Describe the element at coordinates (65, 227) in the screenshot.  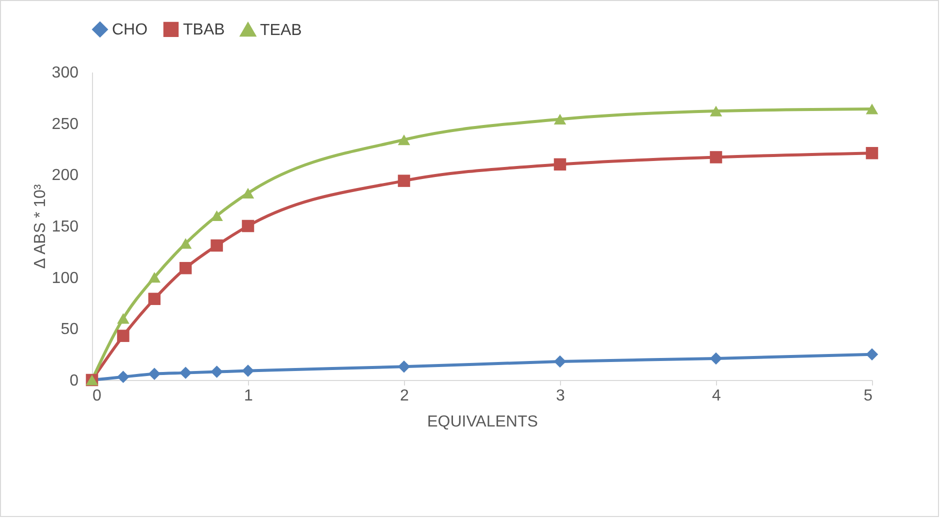
I see `y-tick-label: 150` at that location.